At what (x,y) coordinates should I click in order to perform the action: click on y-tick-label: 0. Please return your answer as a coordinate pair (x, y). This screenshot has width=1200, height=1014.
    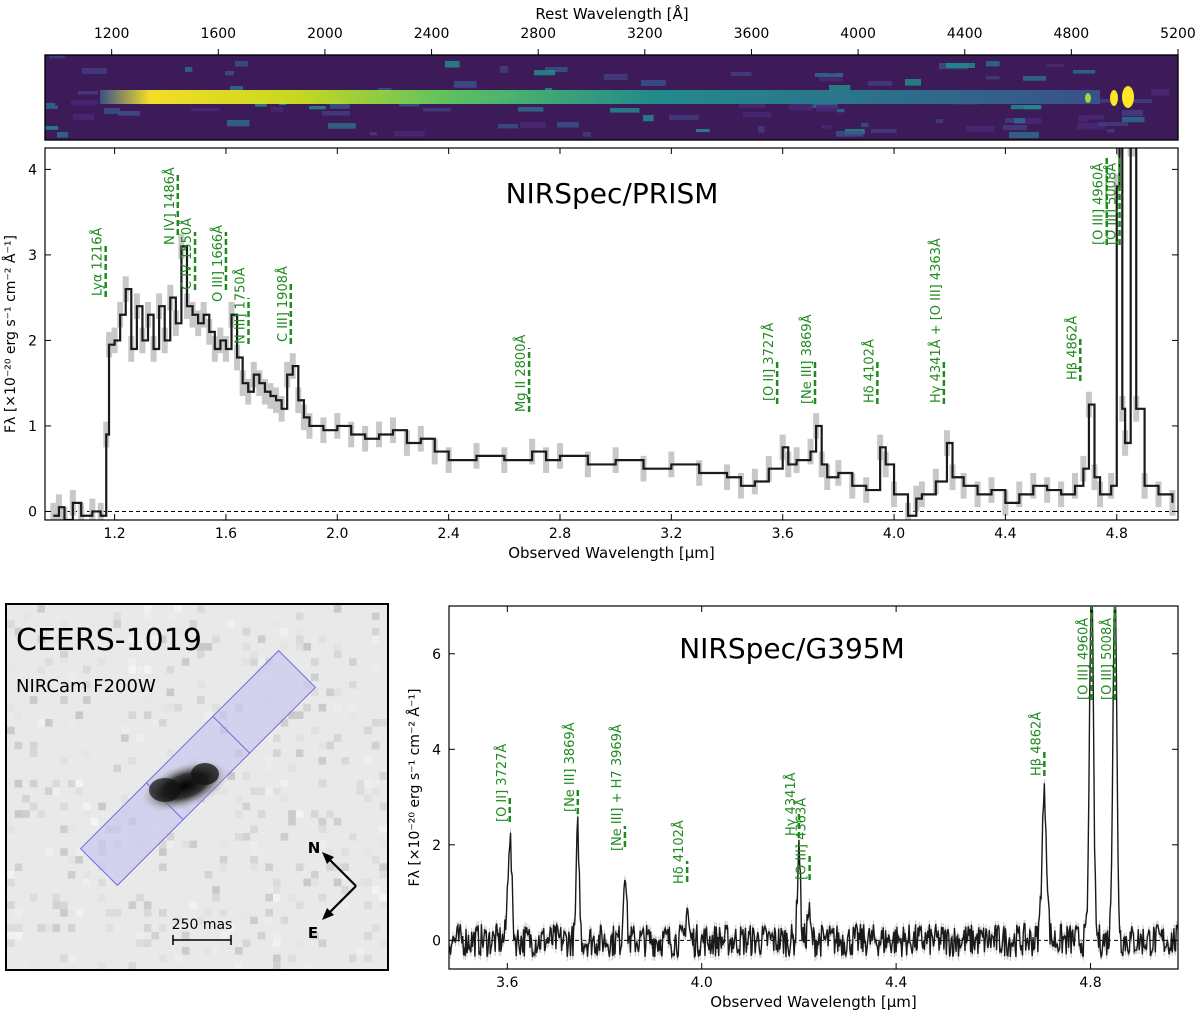
    Looking at the image, I should click on (32, 512).